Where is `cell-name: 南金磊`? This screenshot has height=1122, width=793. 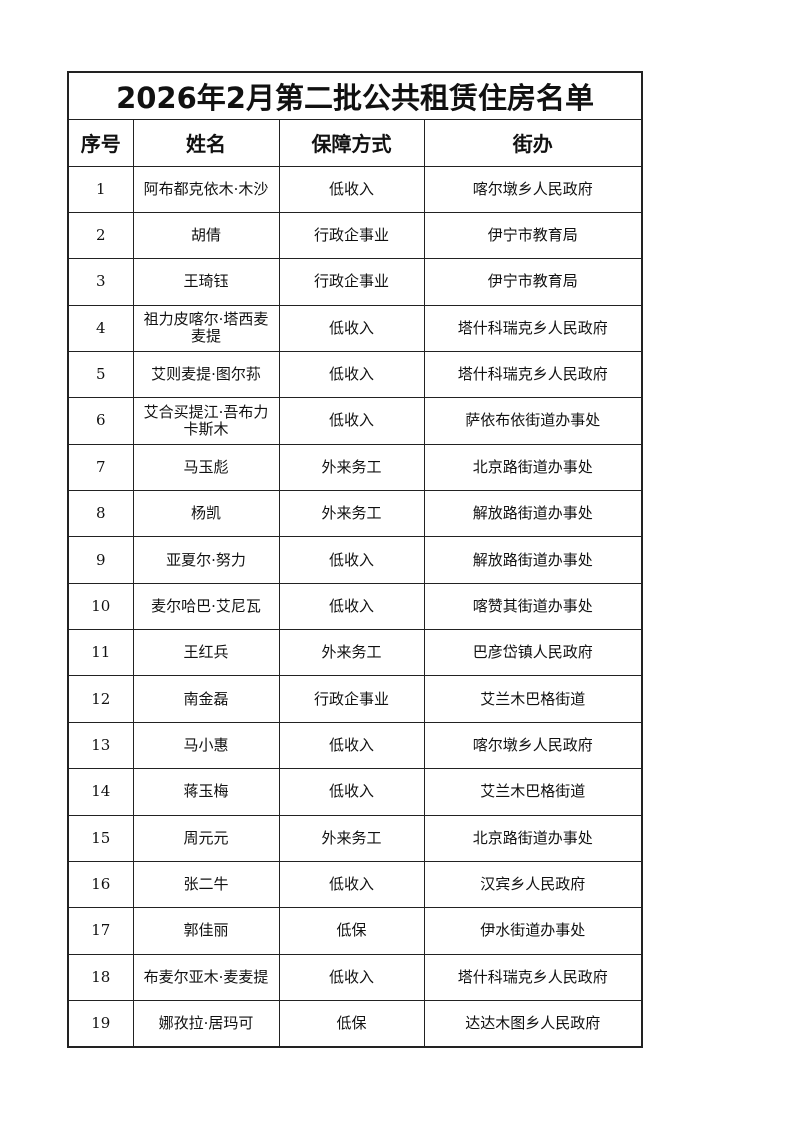 cell-name: 南金磊 is located at coordinates (206, 699).